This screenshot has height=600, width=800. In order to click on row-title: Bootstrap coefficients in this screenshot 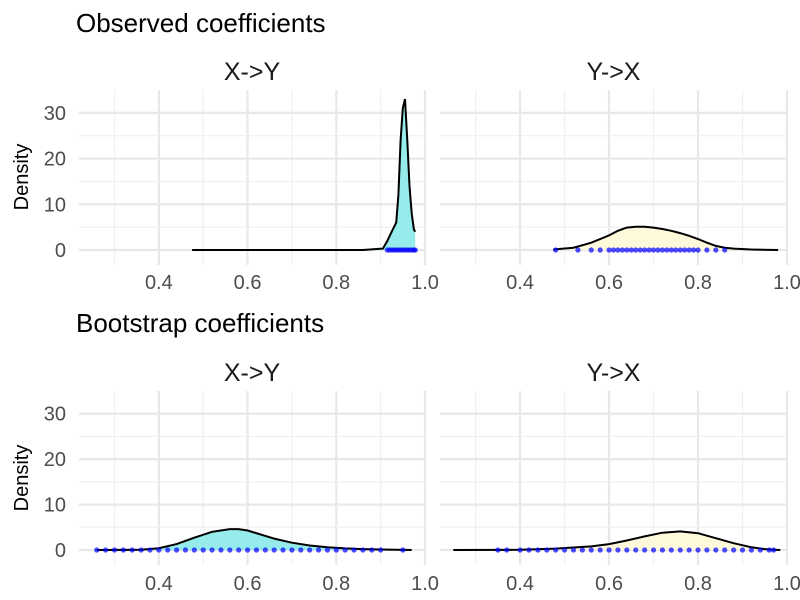, I will do `click(200, 323)`.